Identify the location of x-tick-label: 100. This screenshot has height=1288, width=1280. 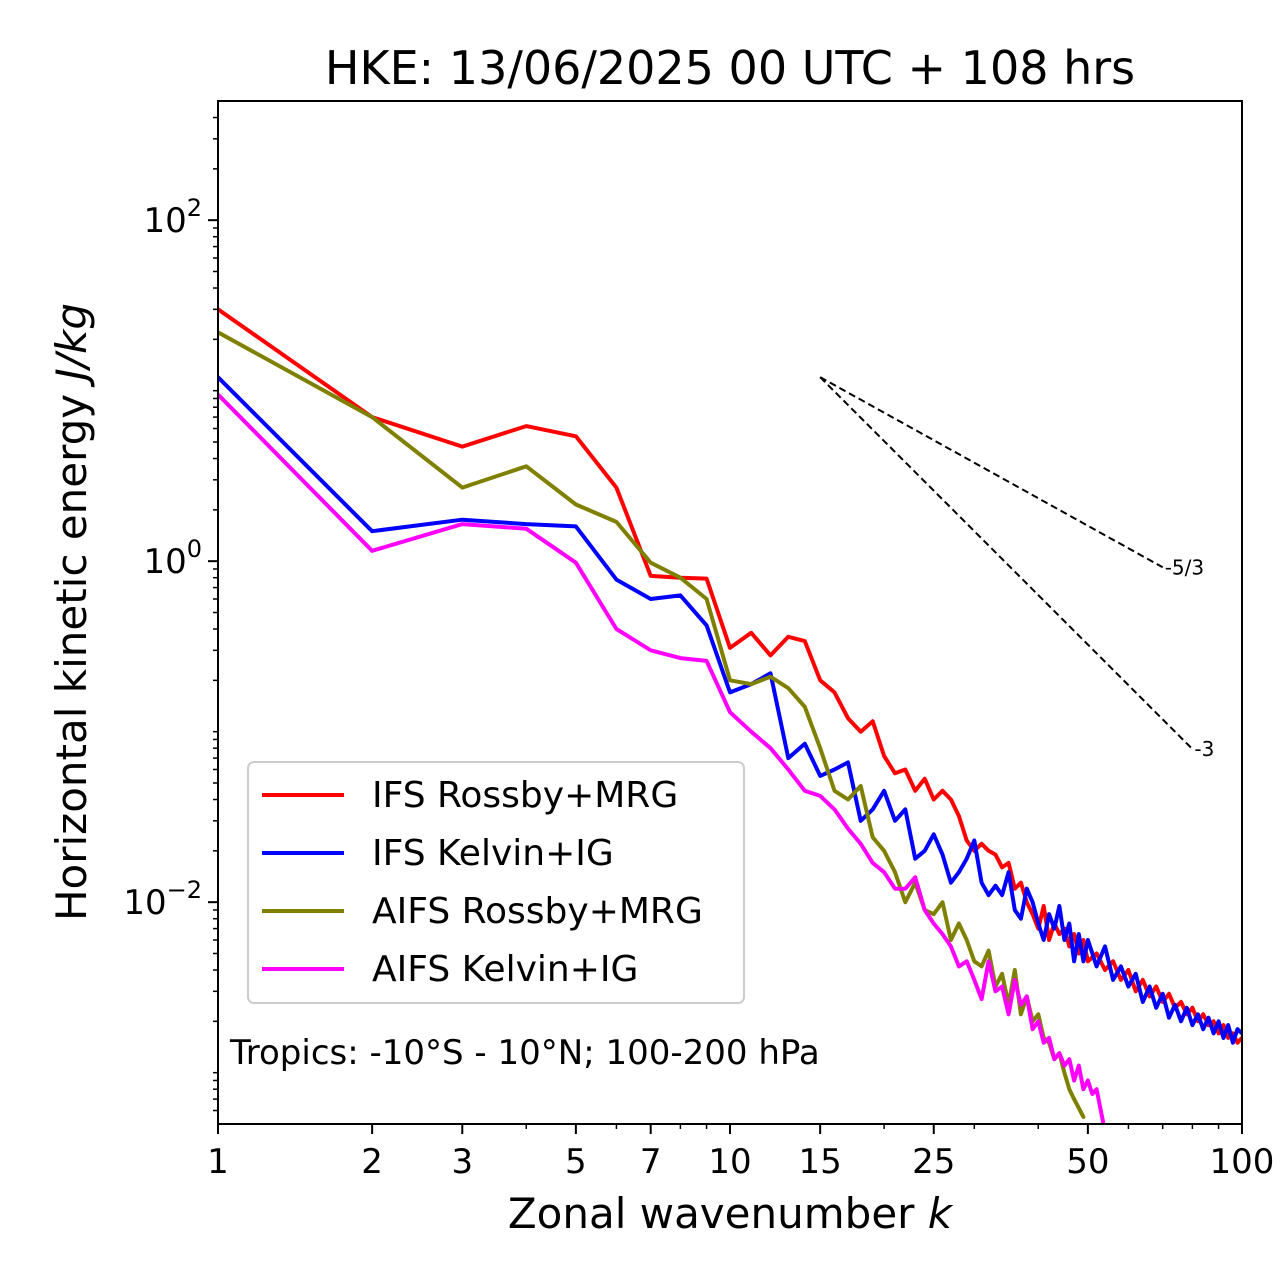
(1242, 1162).